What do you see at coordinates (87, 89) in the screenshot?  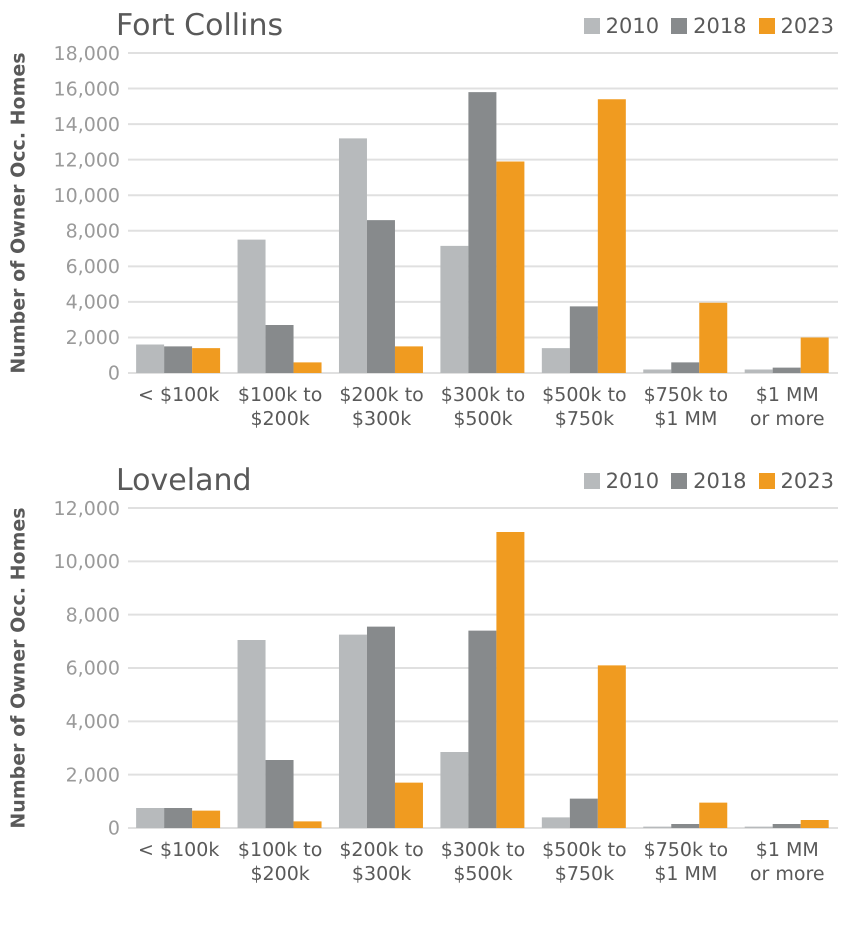 I see `y-tick-label: 16,000` at bounding box center [87, 89].